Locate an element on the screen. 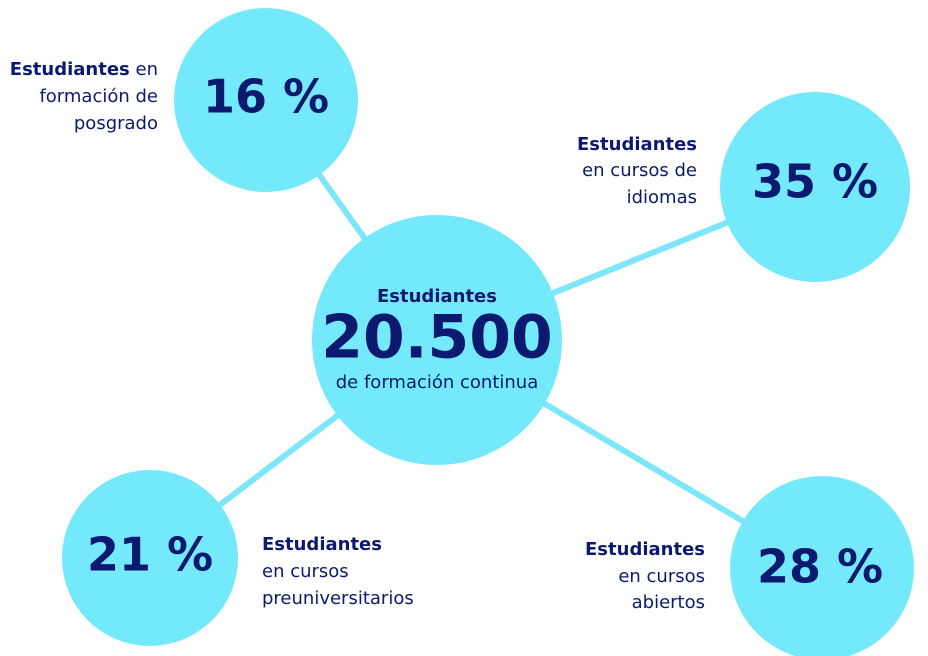 This screenshot has height=656, width=928. center-number: 20.500 is located at coordinates (437, 338).